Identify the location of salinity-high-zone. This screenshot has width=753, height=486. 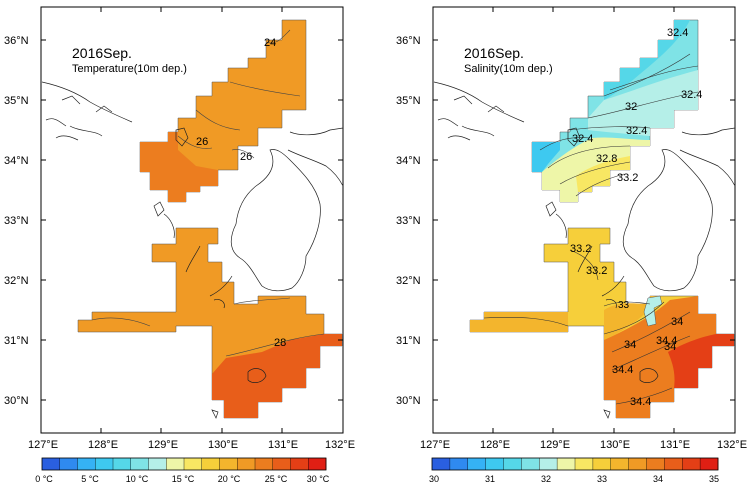
(669, 357).